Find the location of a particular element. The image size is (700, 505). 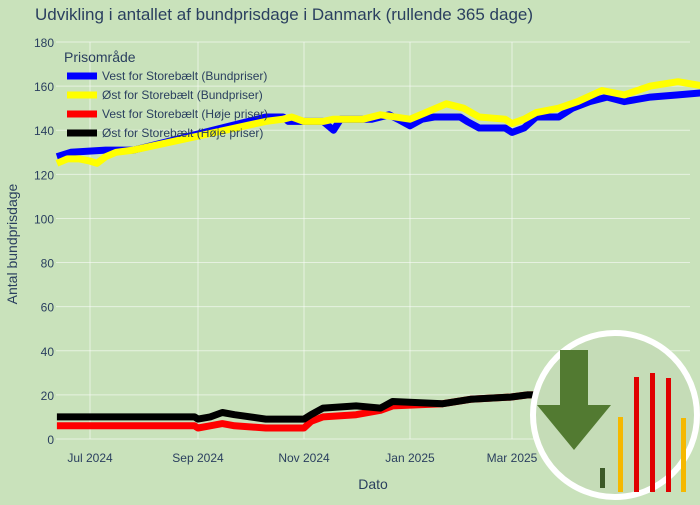

y-tick-label: 120 is located at coordinates (44, 175).